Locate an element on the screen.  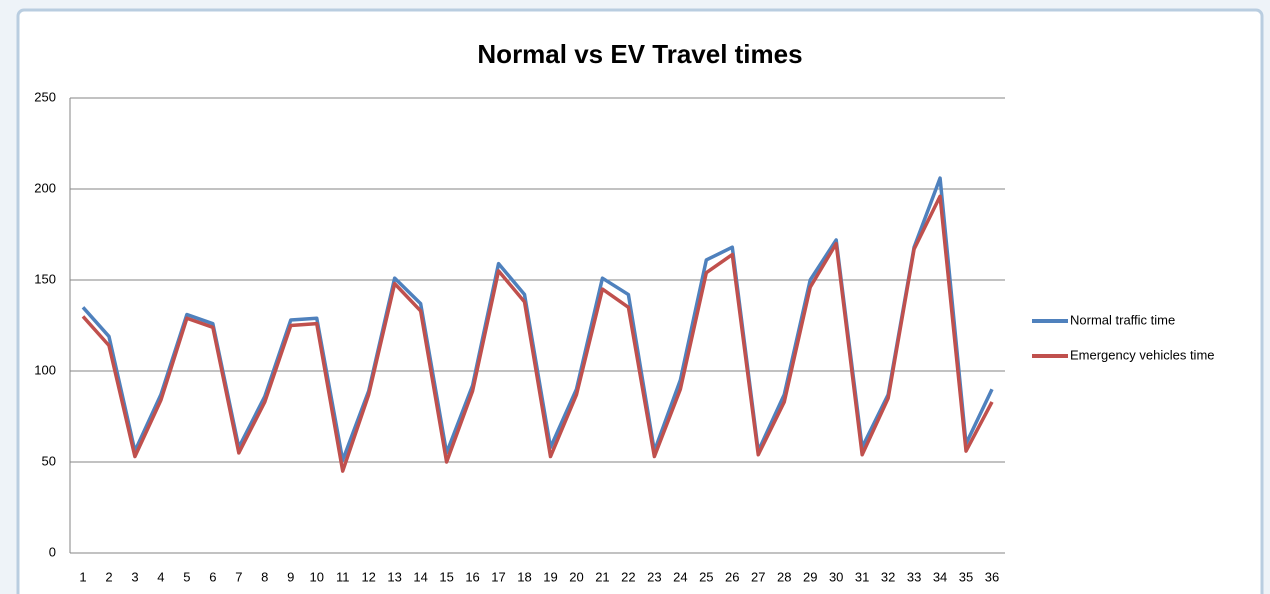
x-tick-label: 7 is located at coordinates (238, 576).